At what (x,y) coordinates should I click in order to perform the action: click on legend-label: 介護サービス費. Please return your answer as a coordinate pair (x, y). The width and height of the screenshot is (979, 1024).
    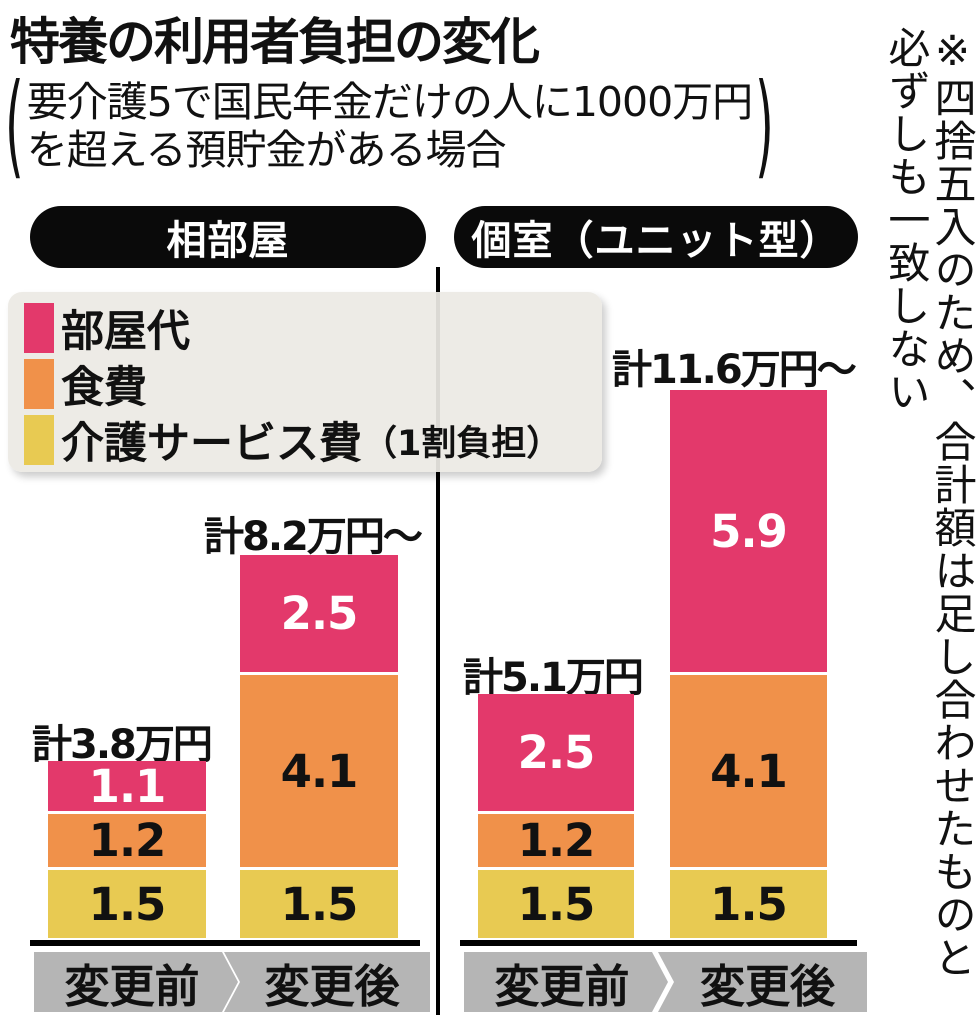
    Looking at the image, I should click on (211, 444).